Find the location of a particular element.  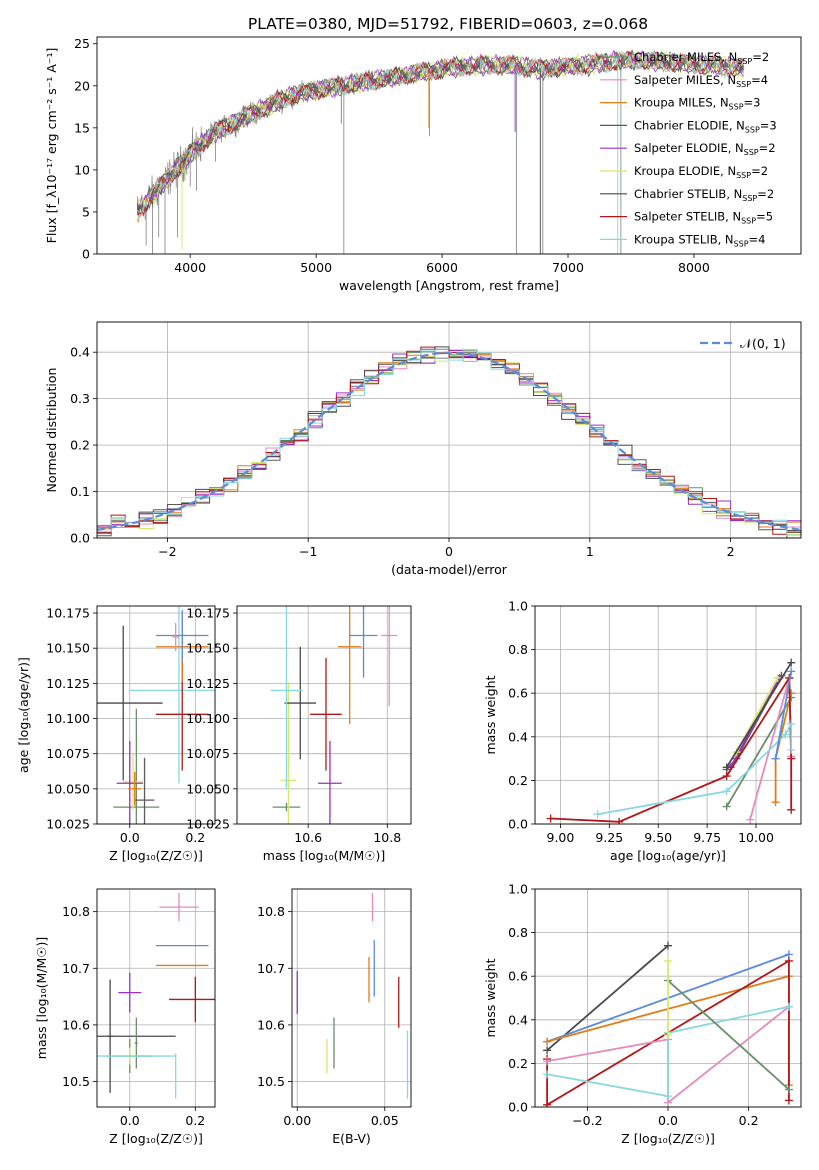

legend-entry: Salpeter ELODIE, NSSP=2 is located at coordinates (705, 149).